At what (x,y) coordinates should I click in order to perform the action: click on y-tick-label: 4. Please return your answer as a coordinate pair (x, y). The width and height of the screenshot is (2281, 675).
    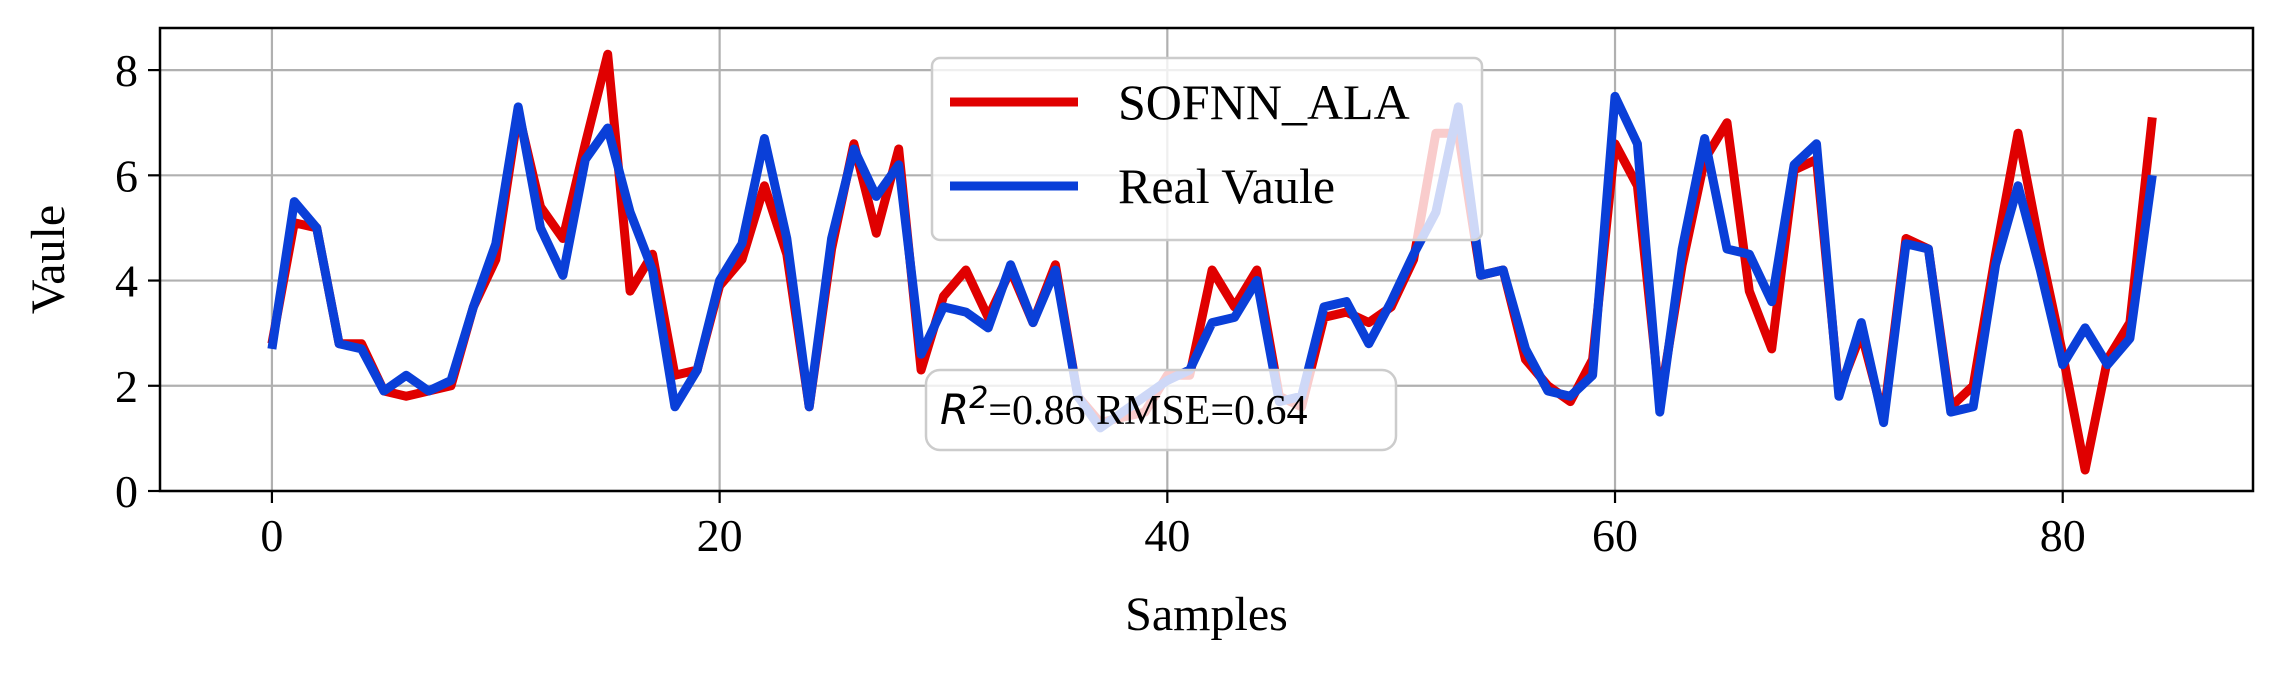
    Looking at the image, I should click on (126, 281).